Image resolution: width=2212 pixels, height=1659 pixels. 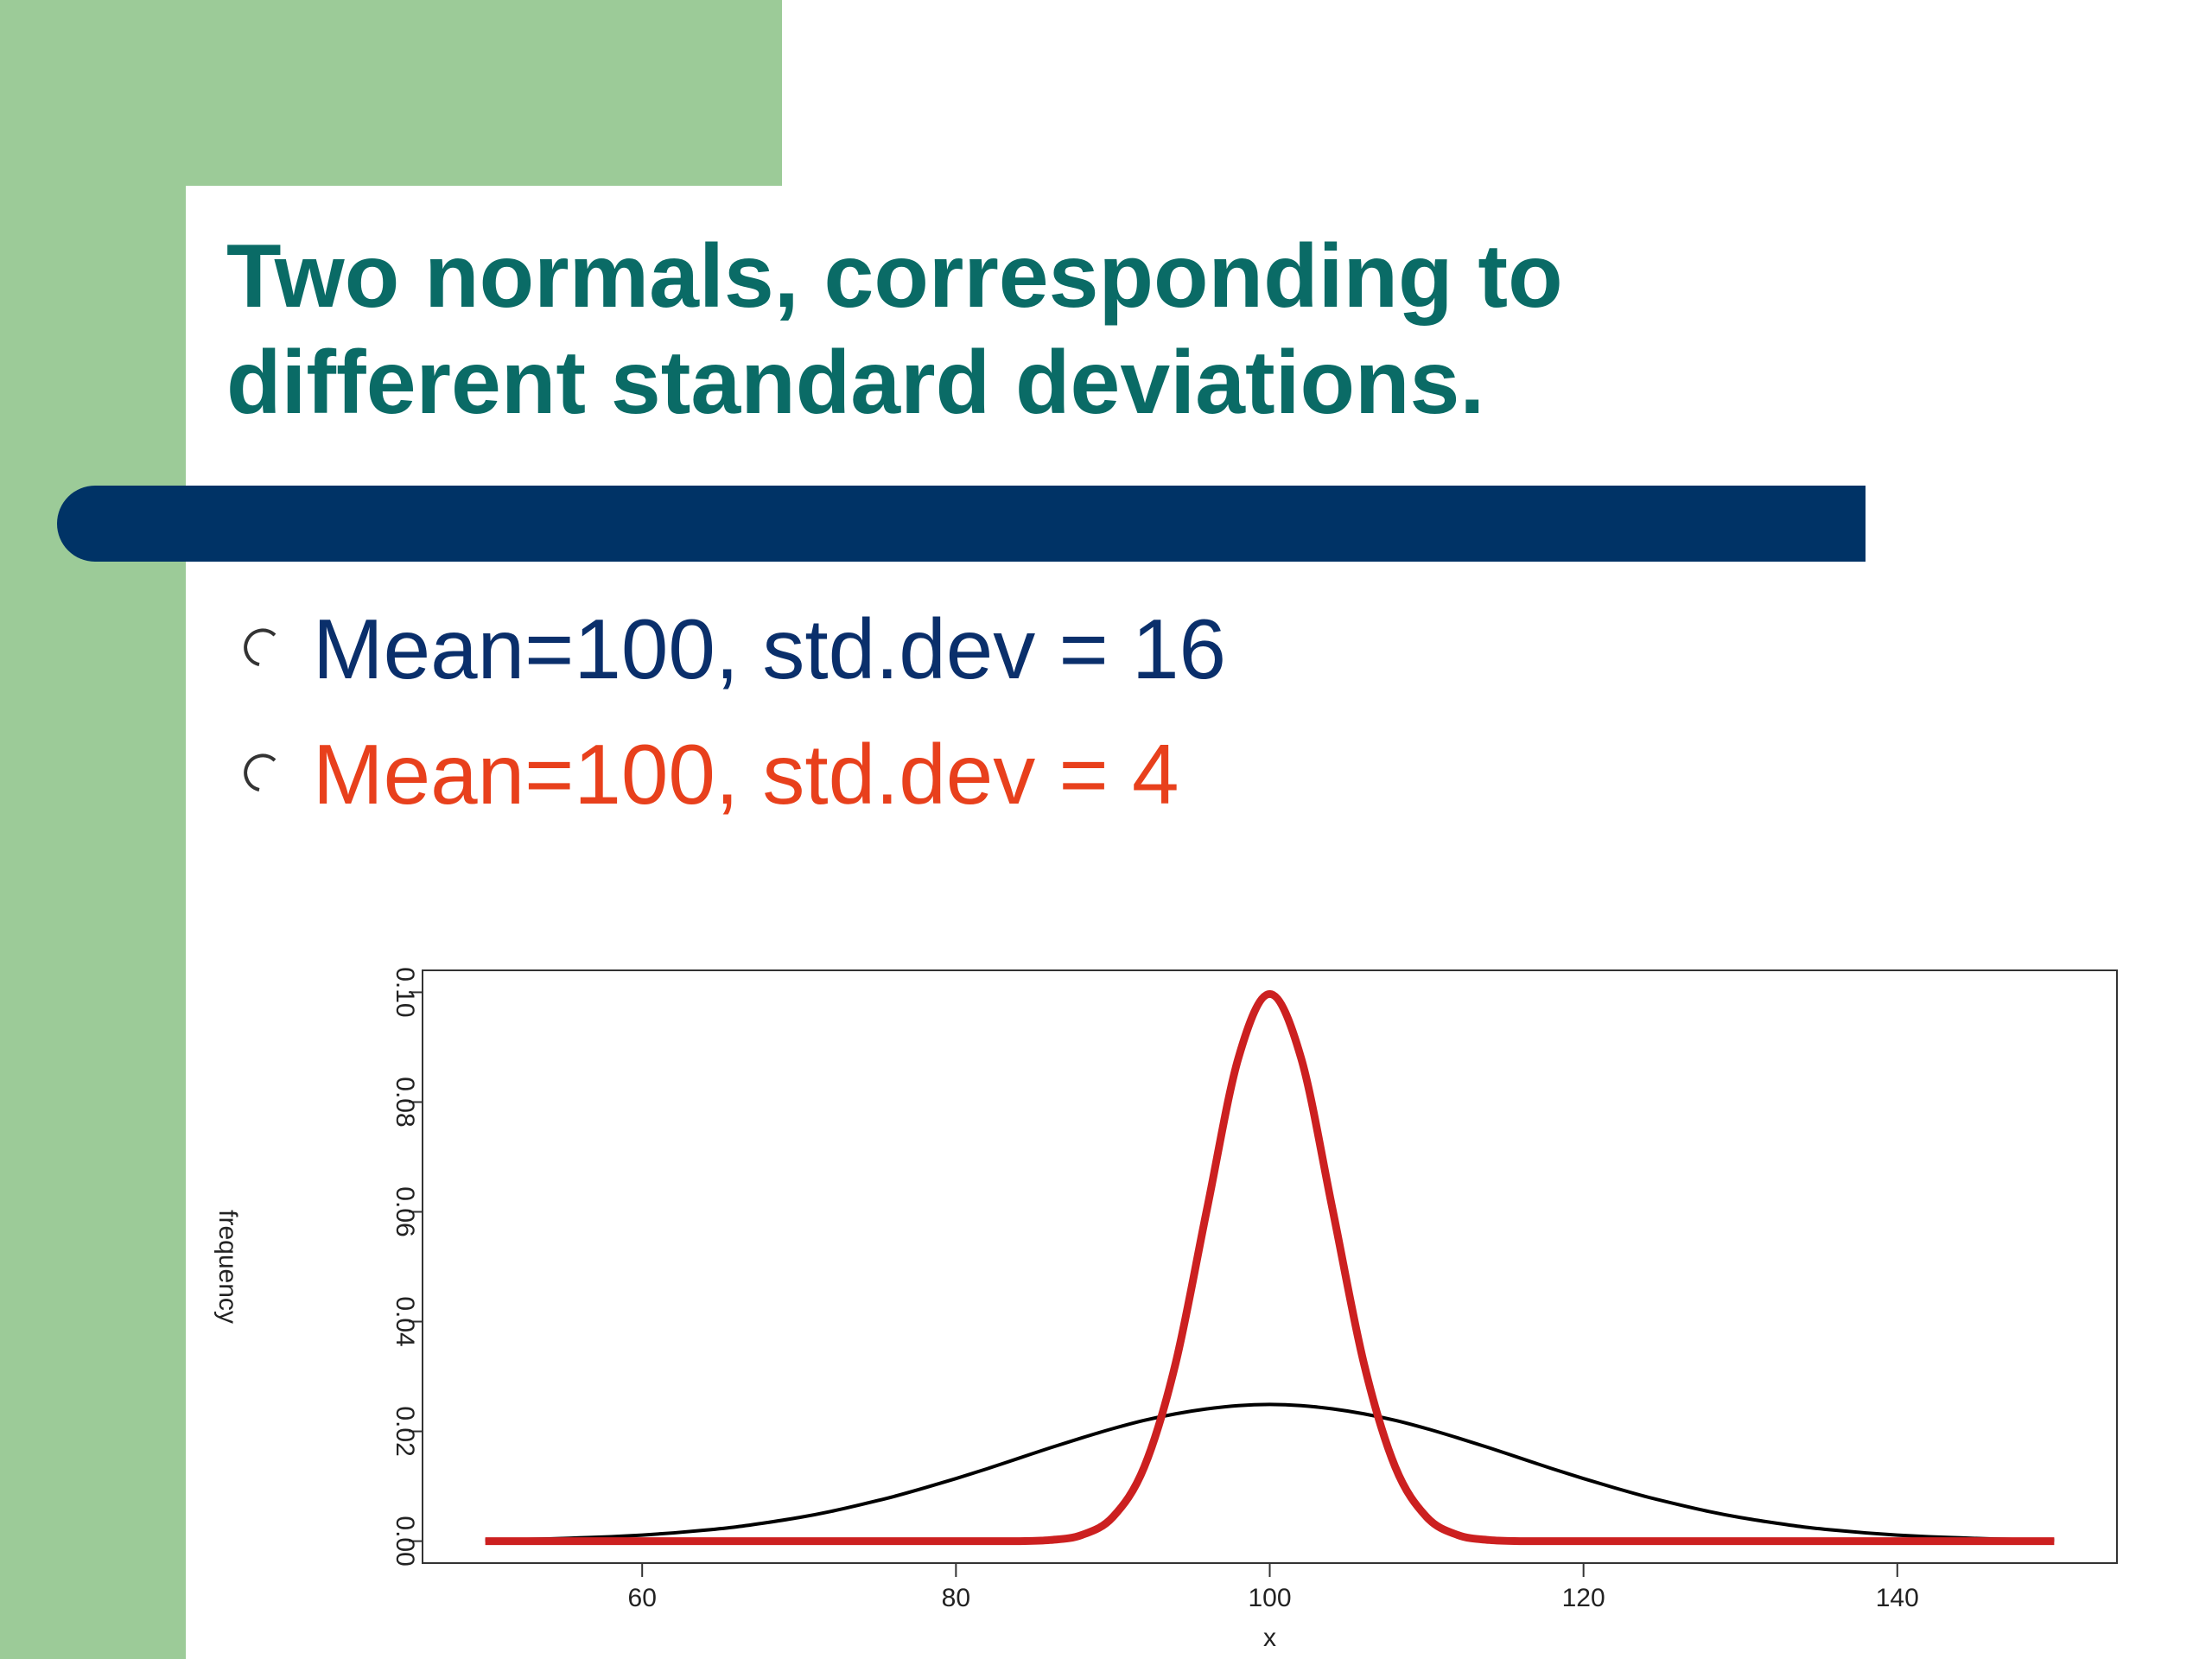 What do you see at coordinates (405, 1541) in the screenshot?
I see `y-tick-label: 0.00` at bounding box center [405, 1541].